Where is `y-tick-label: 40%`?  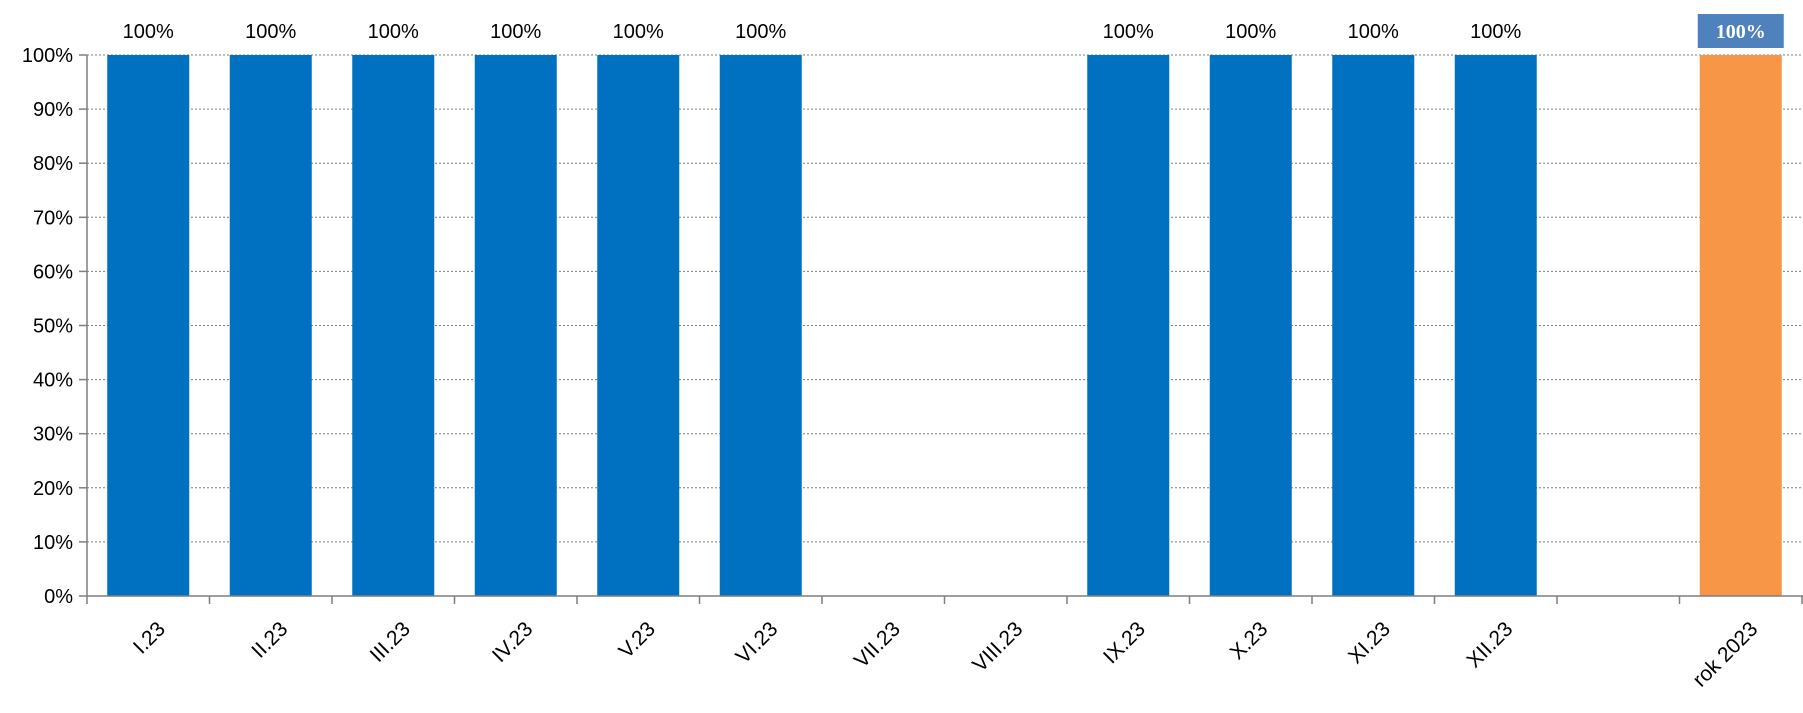
y-tick-label: 40% is located at coordinates (53, 381).